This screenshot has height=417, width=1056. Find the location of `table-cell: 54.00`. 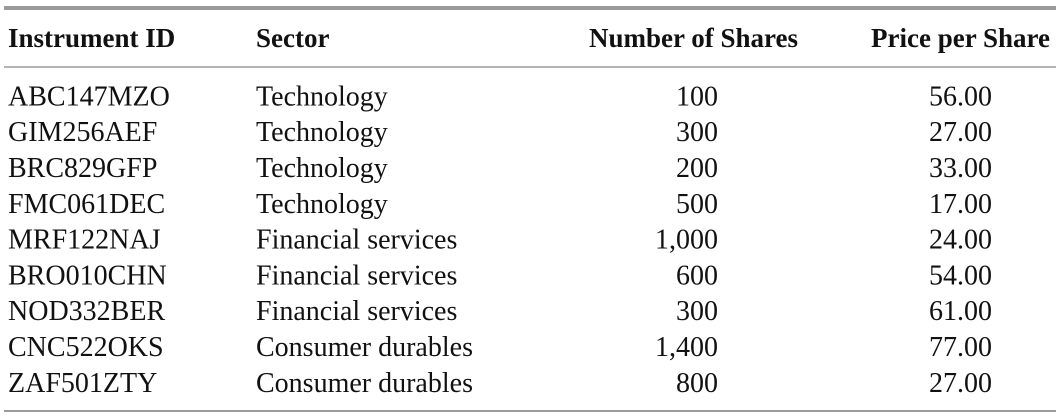

table-cell: 54.00 is located at coordinates (960, 275).